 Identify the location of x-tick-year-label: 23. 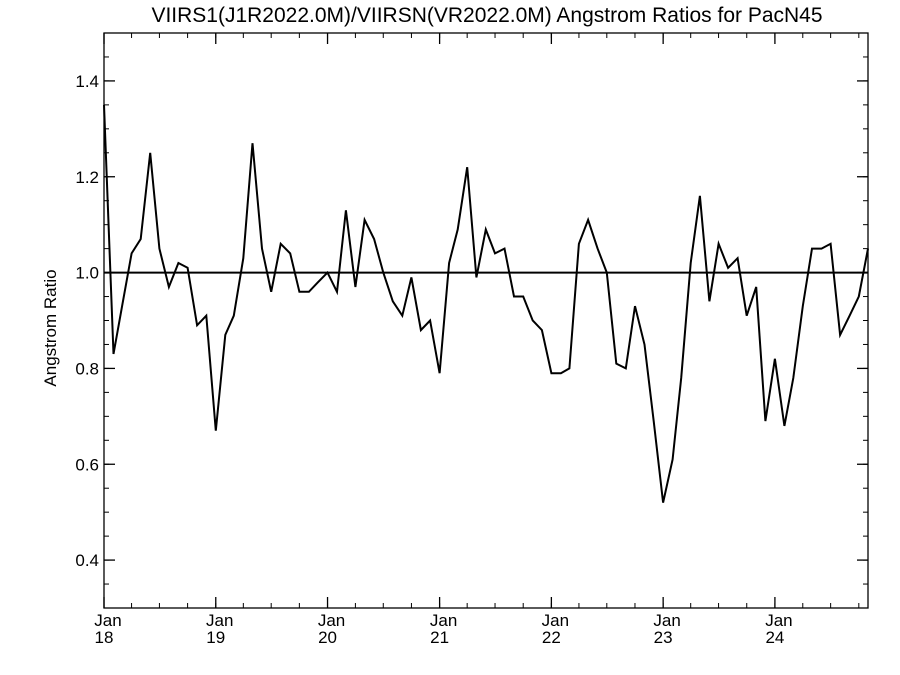
(663, 637).